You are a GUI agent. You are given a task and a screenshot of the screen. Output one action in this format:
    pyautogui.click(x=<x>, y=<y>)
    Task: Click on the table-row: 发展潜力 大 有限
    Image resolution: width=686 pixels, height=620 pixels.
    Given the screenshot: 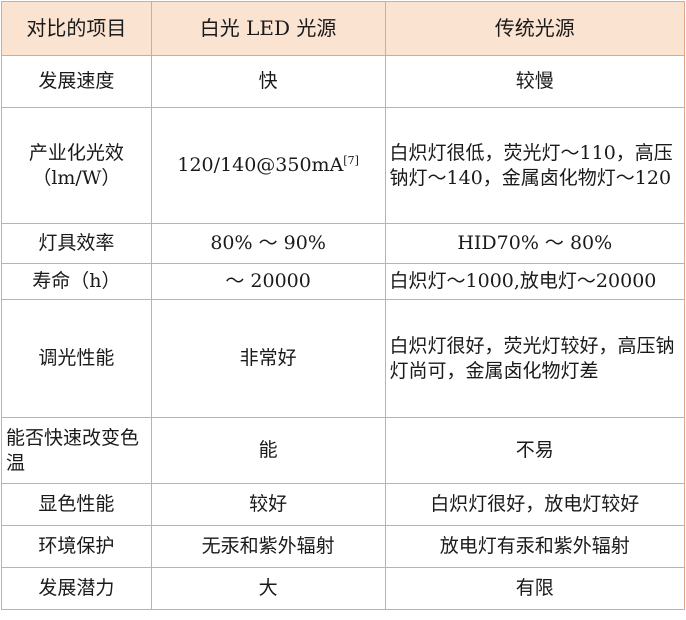 What is the action you would take?
    pyautogui.click(x=343, y=588)
    